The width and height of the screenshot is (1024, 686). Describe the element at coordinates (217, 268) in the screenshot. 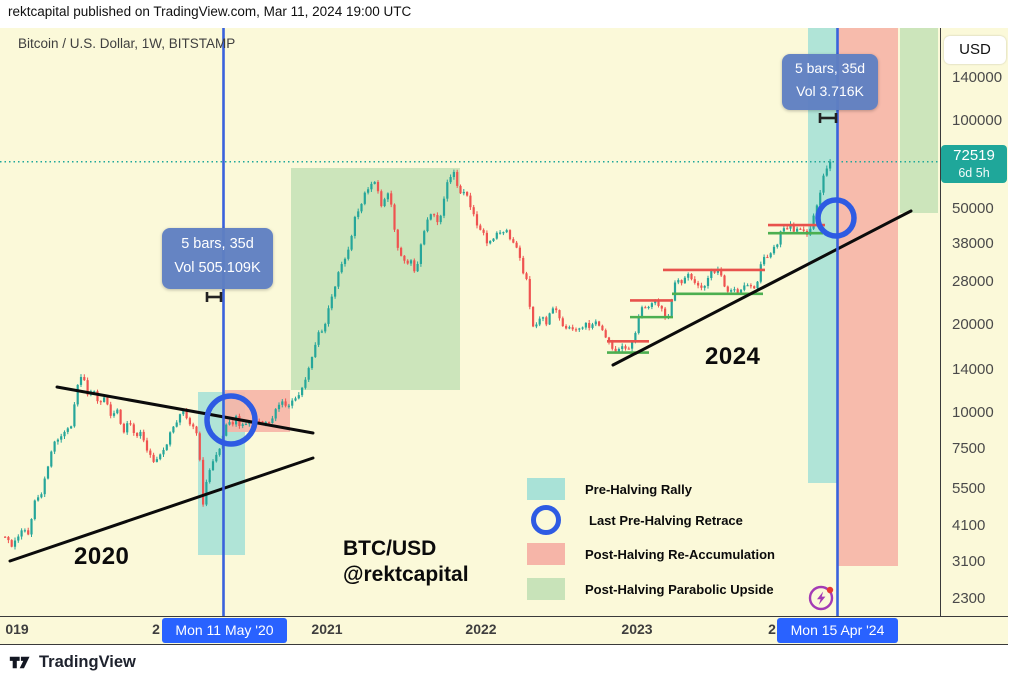

I see `measure-tooltip-2020-volume: Vol 505.109K` at that location.